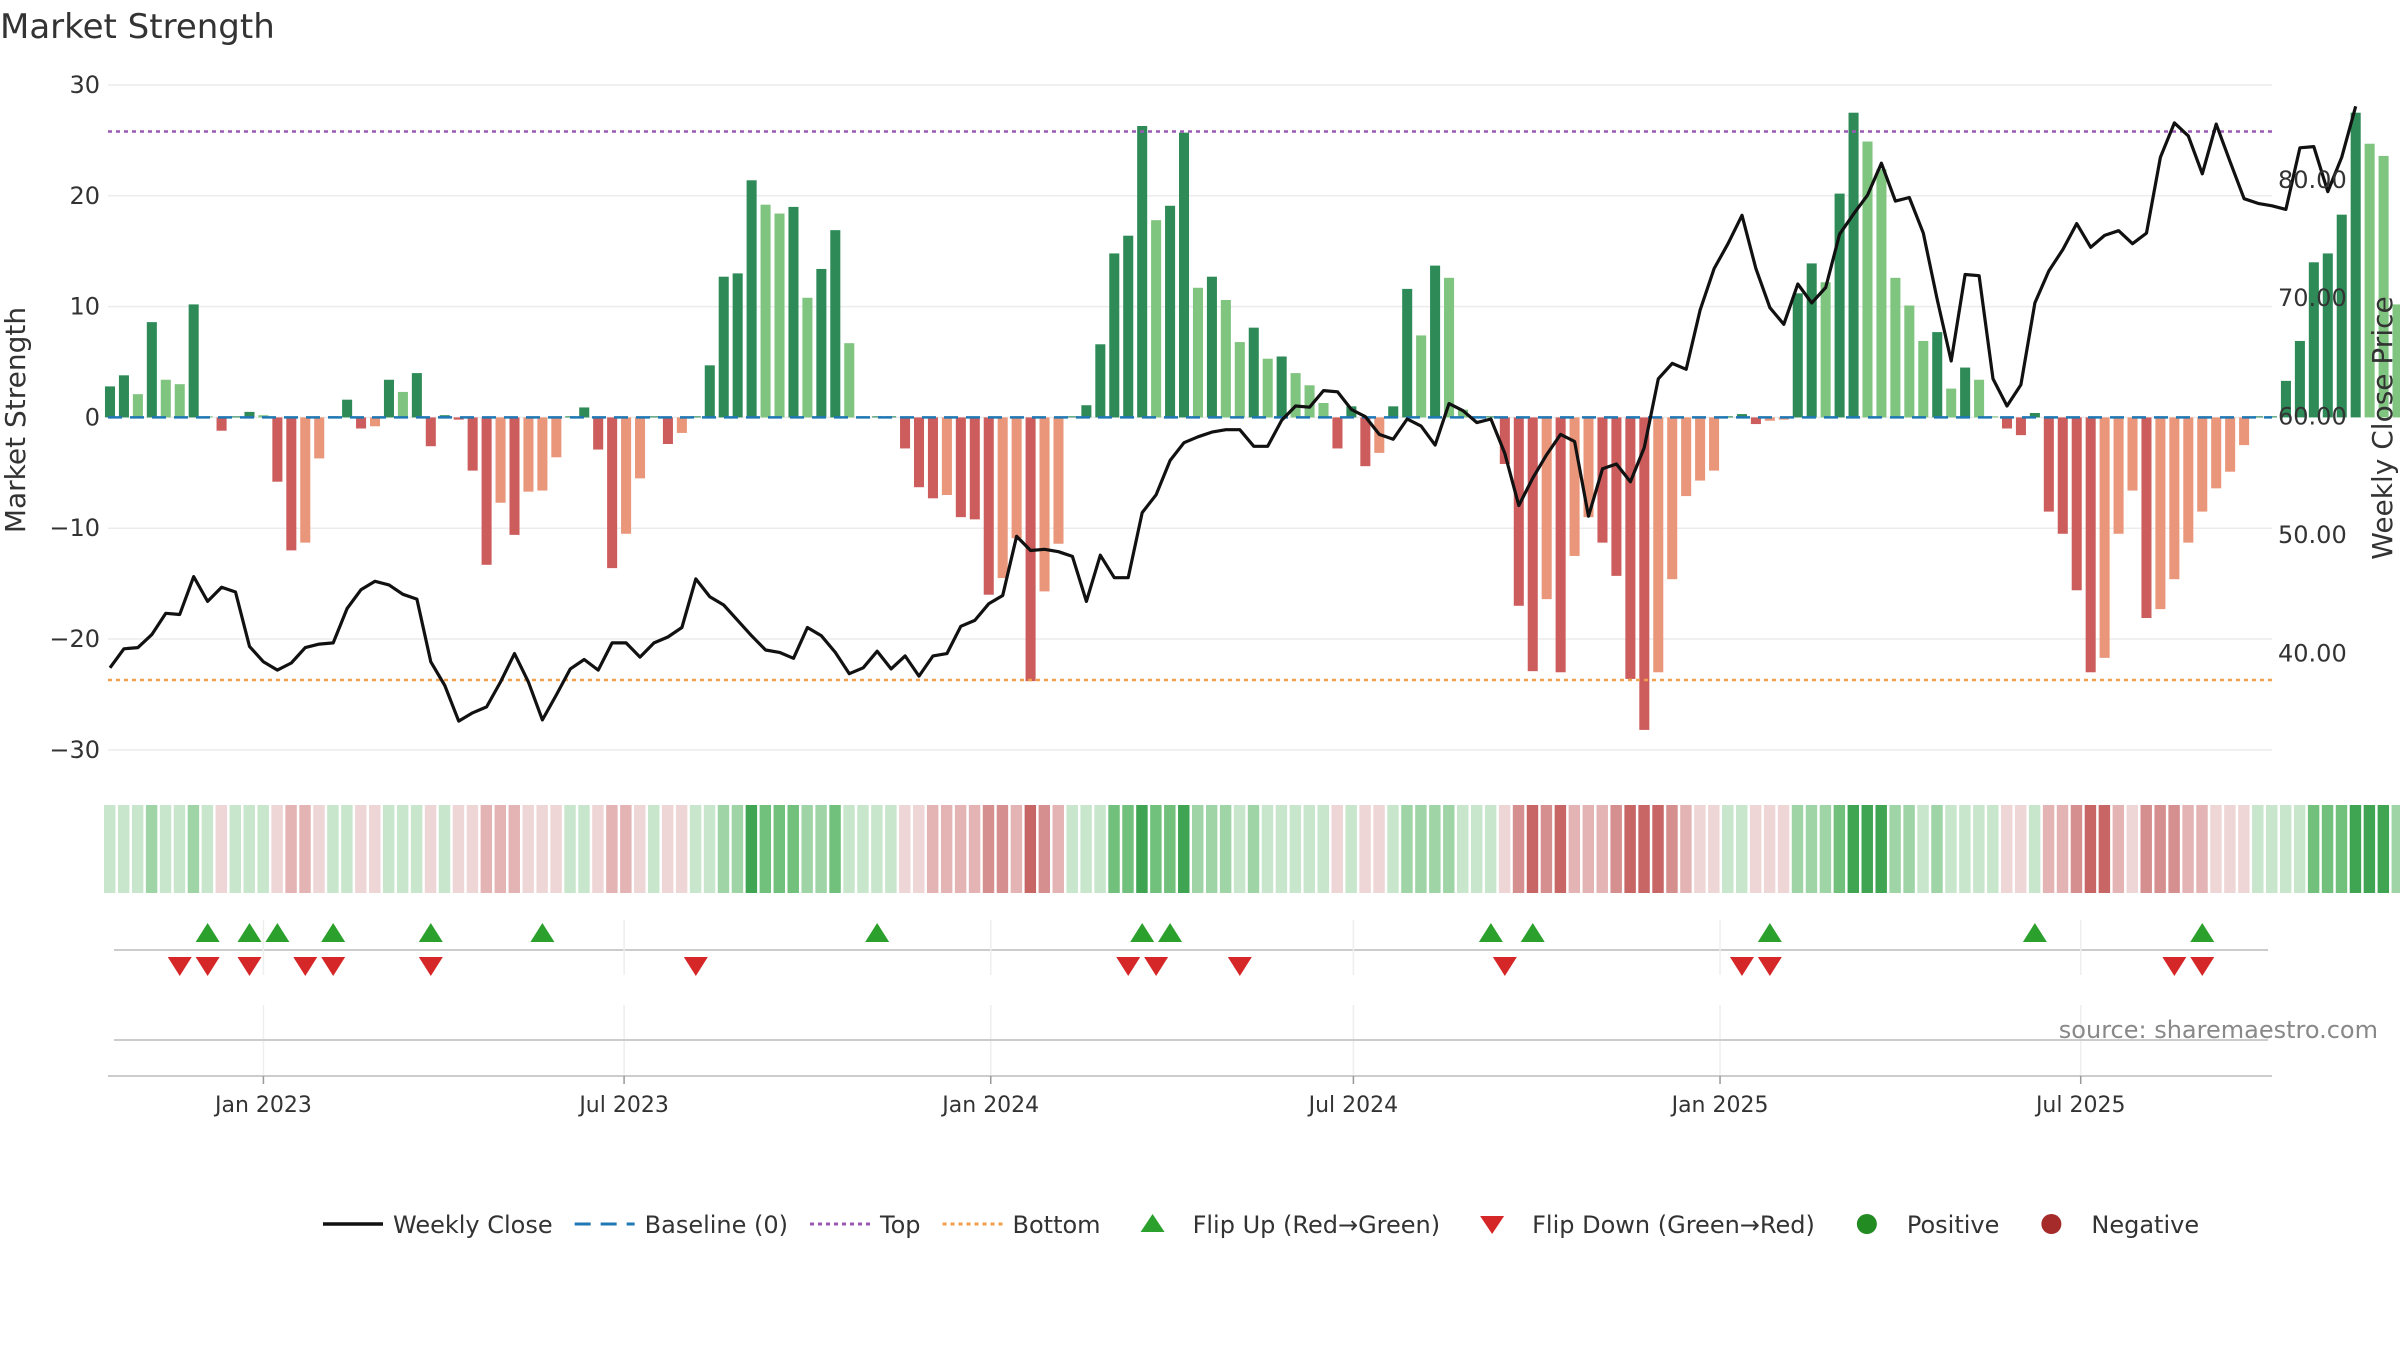  Describe the element at coordinates (74, 417) in the screenshot. I see `left-axis: 30 20 10 0 −10 −20 −30` at that location.